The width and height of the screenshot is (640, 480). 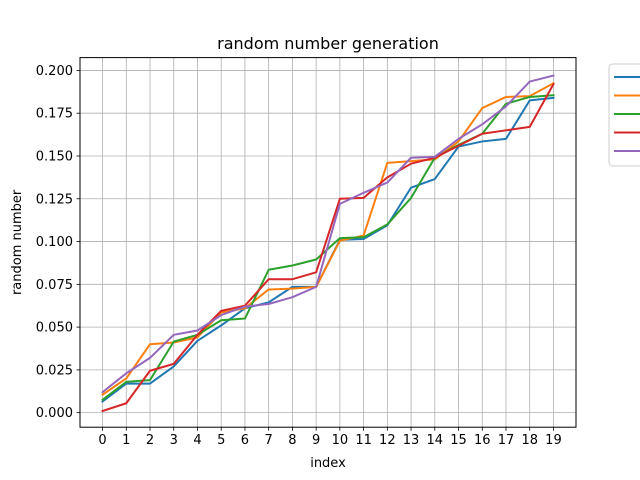 I want to click on x-tick-label: 0, so click(x=102, y=440).